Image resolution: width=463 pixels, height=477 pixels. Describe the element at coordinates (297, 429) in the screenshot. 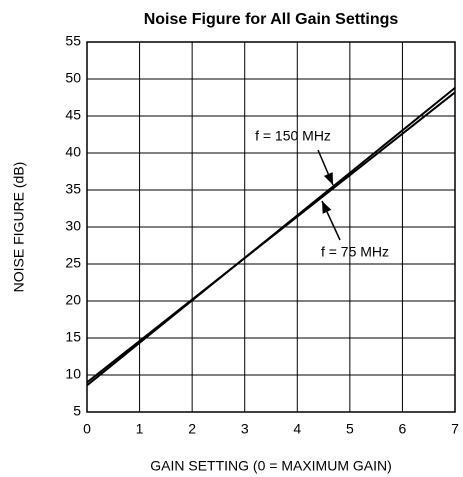

I see `x-tick-label: 4` at that location.